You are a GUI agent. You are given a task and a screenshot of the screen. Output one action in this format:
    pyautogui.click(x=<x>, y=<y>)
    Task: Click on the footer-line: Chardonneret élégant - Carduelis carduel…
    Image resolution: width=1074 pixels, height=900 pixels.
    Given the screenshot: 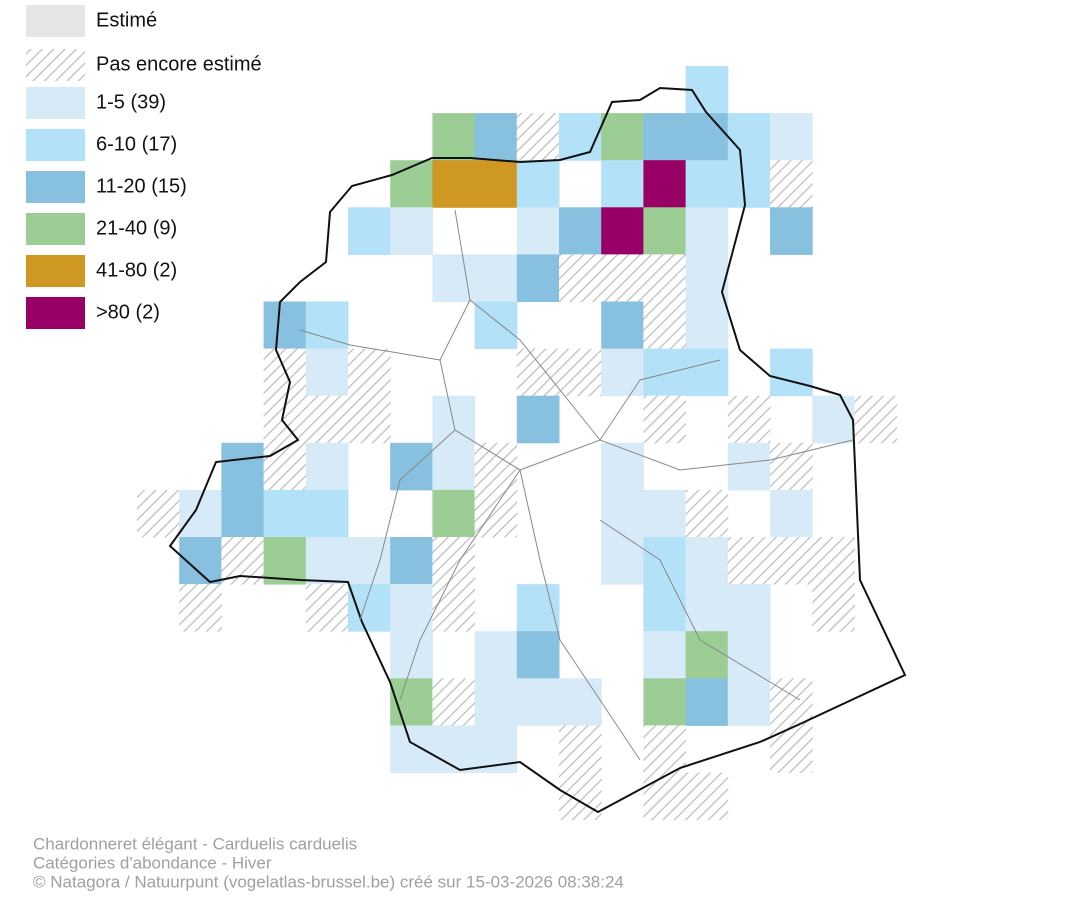 What is the action you would take?
    pyautogui.click(x=195, y=843)
    